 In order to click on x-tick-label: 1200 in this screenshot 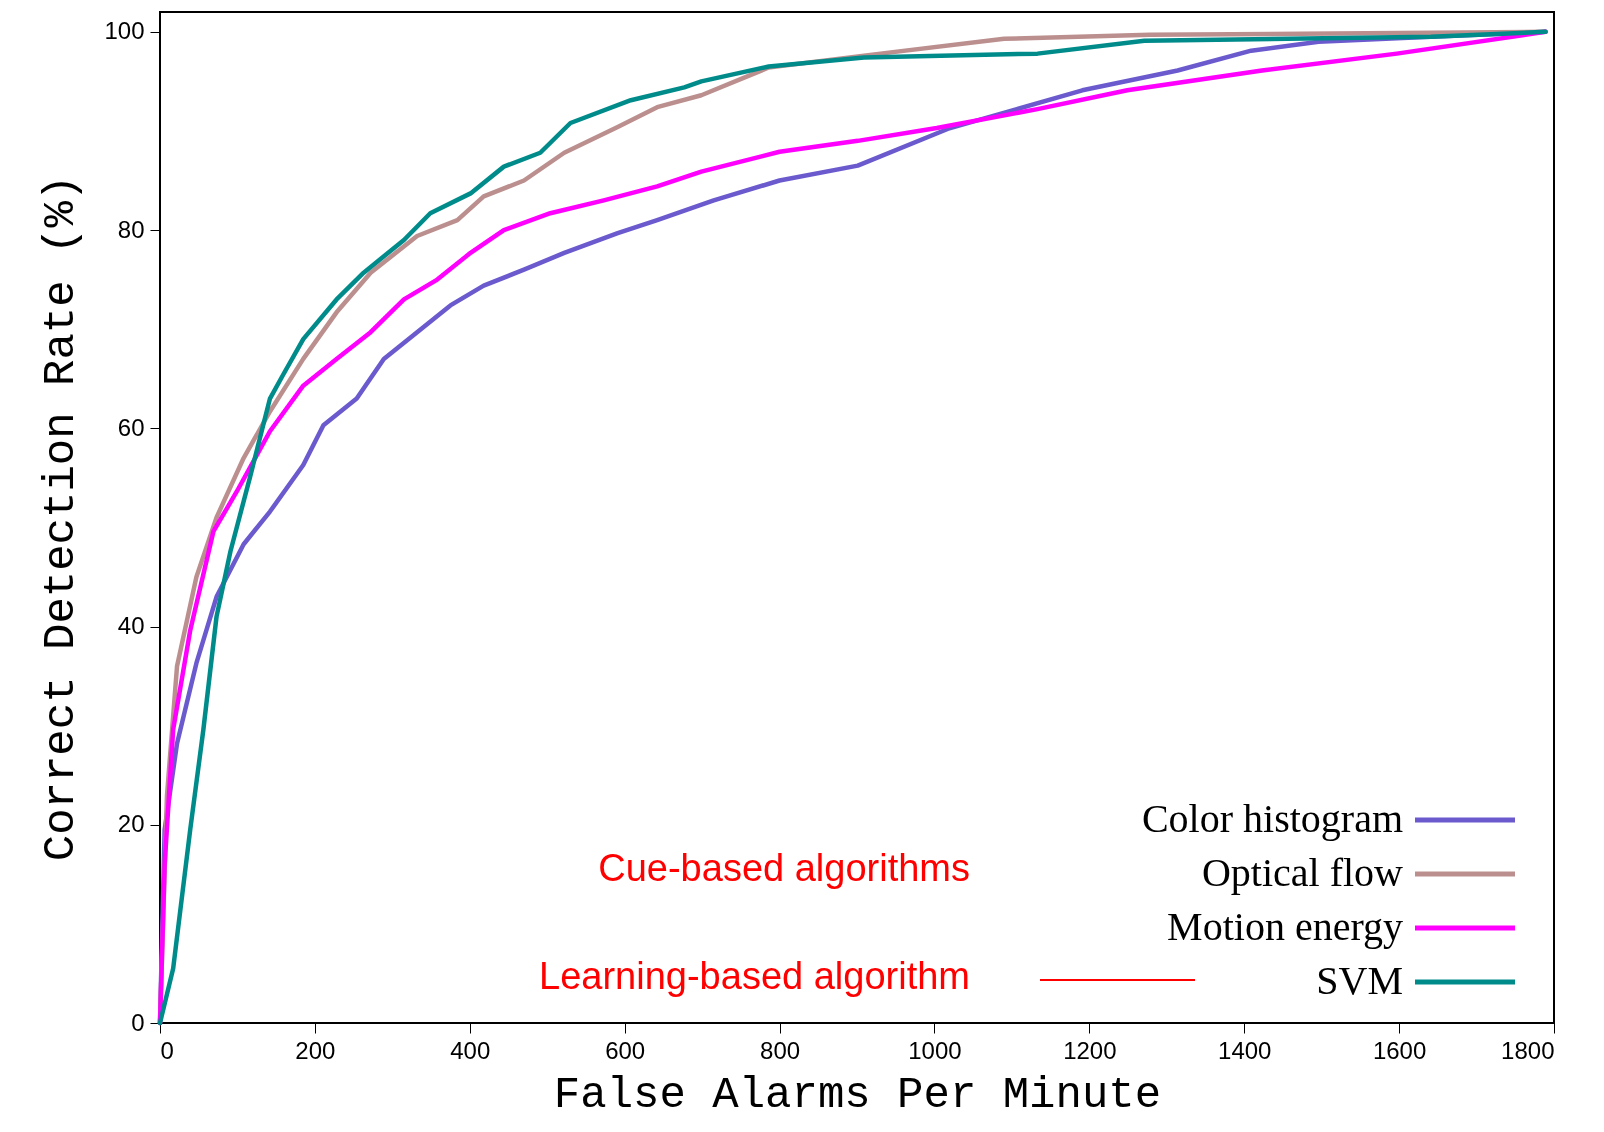, I will do `click(1090, 1050)`.